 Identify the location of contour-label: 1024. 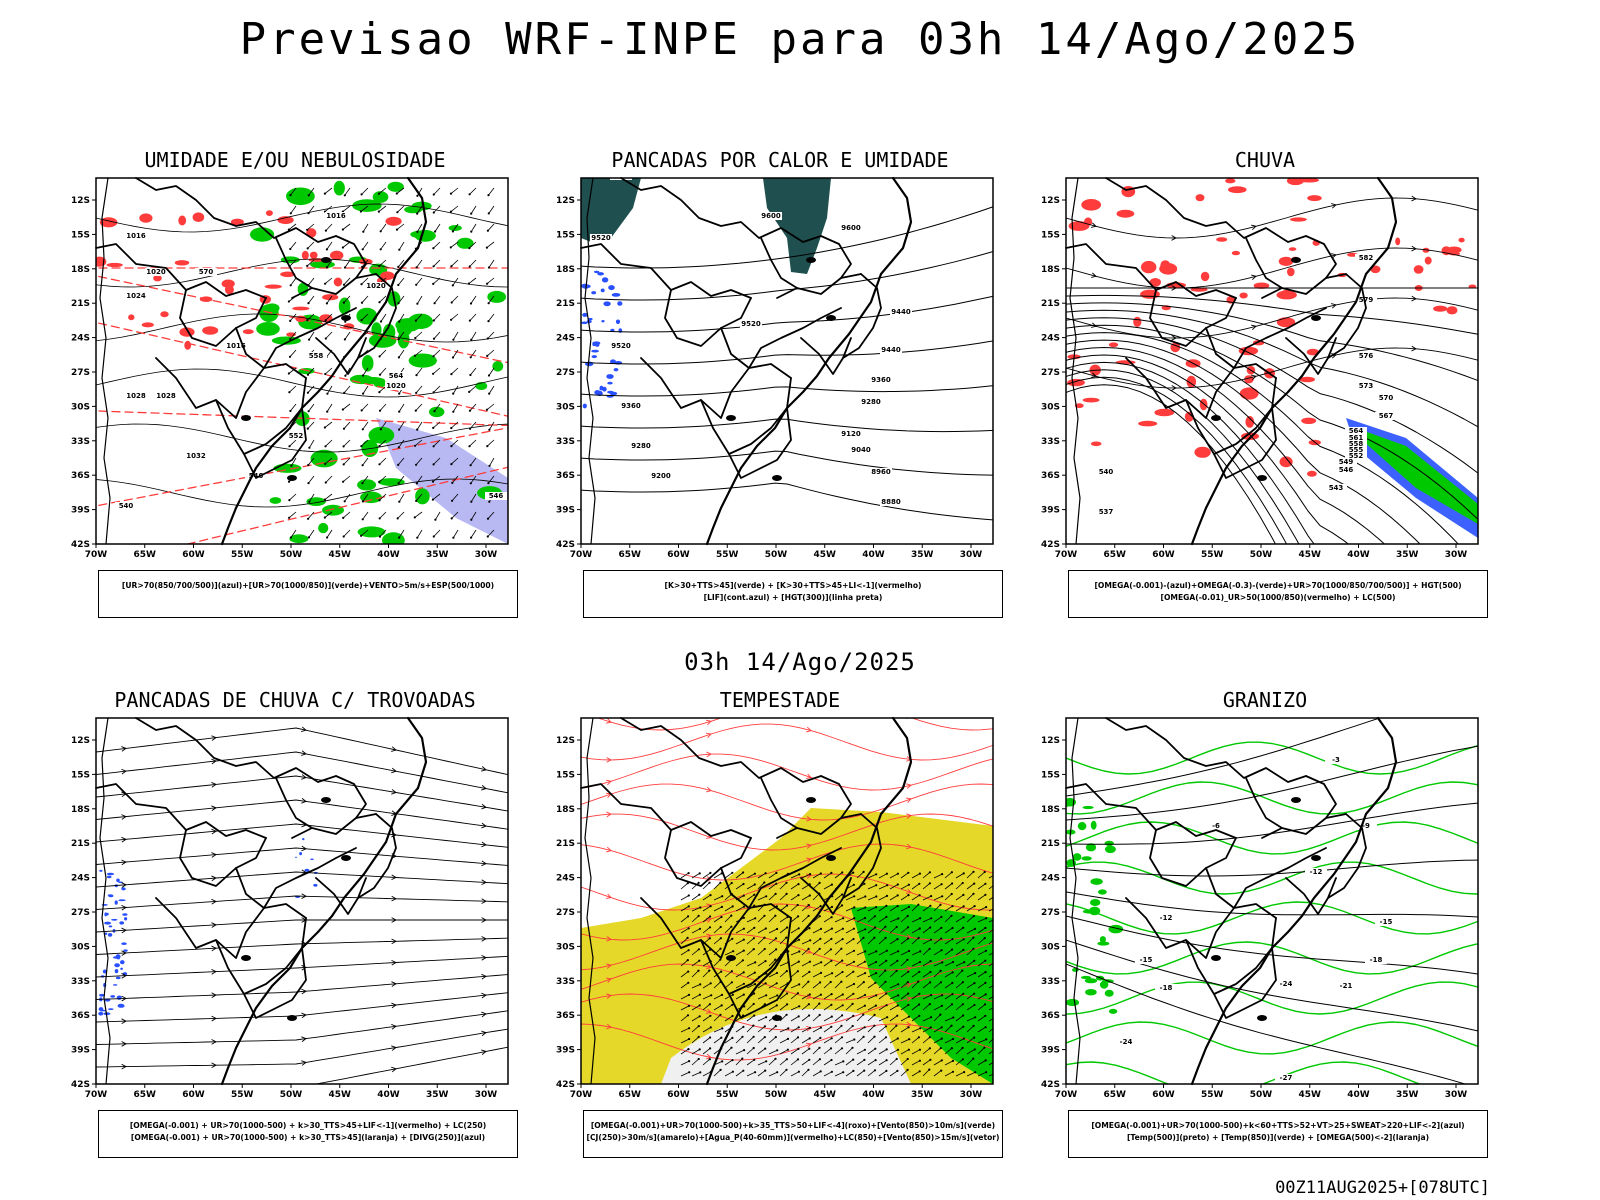
(136, 296).